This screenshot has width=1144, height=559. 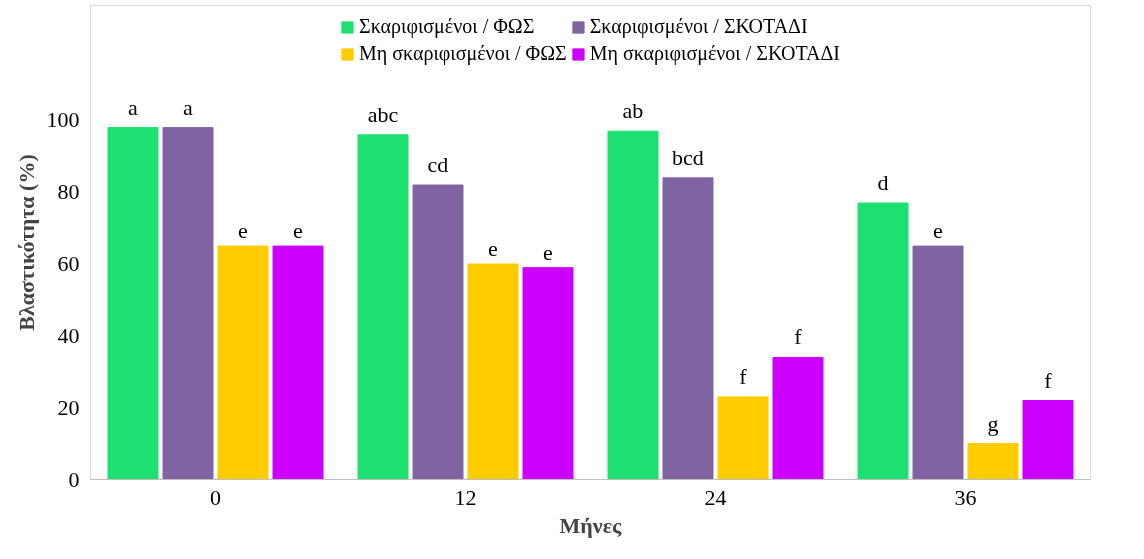 I want to click on data-label: abc, so click(x=383, y=114).